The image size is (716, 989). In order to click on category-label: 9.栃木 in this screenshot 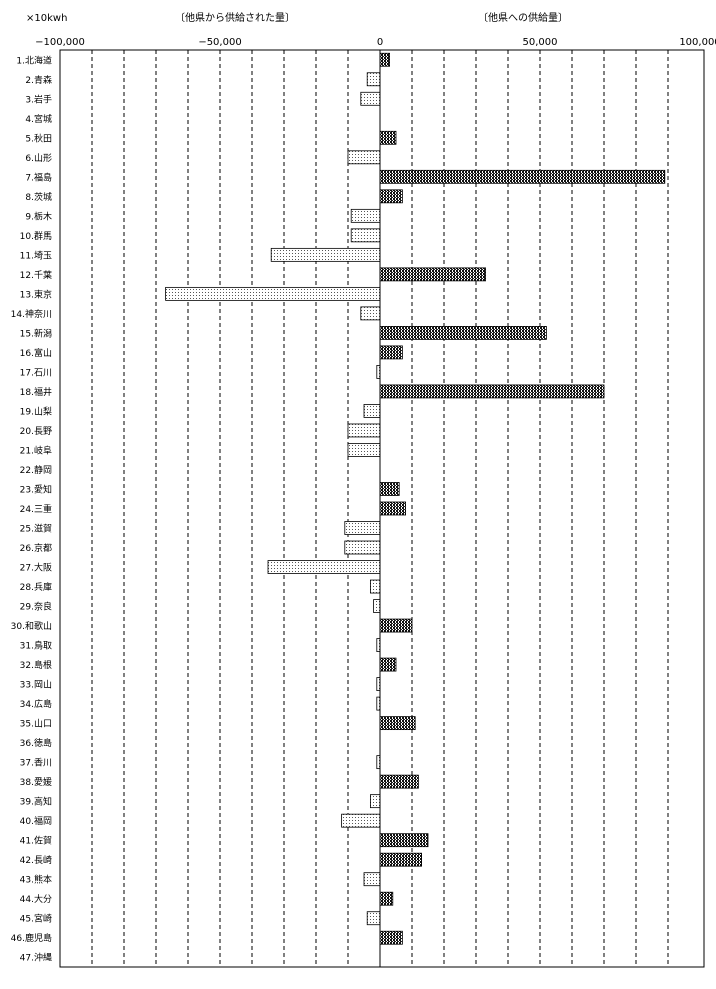, I will do `click(38, 216)`.